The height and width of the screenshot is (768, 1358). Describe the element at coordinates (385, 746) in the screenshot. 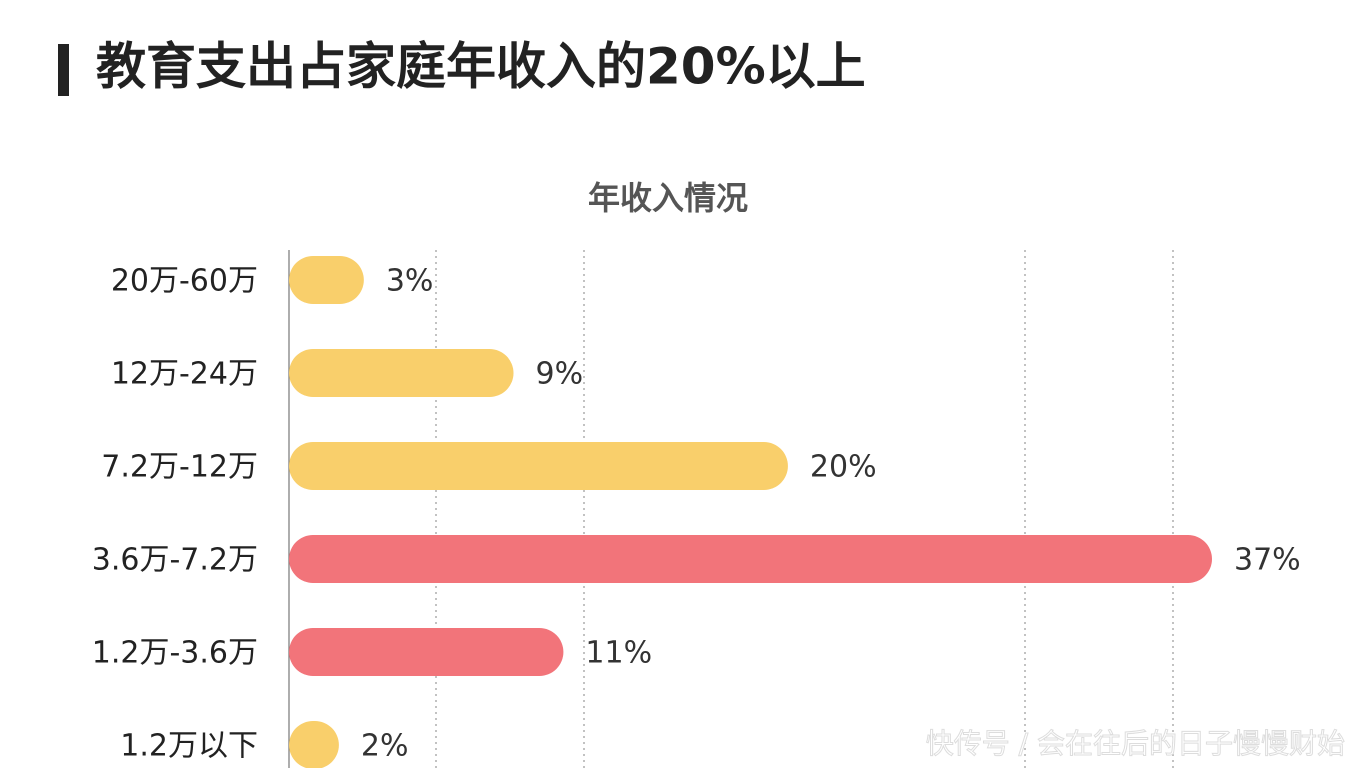

I see `value-label: 2%` at that location.